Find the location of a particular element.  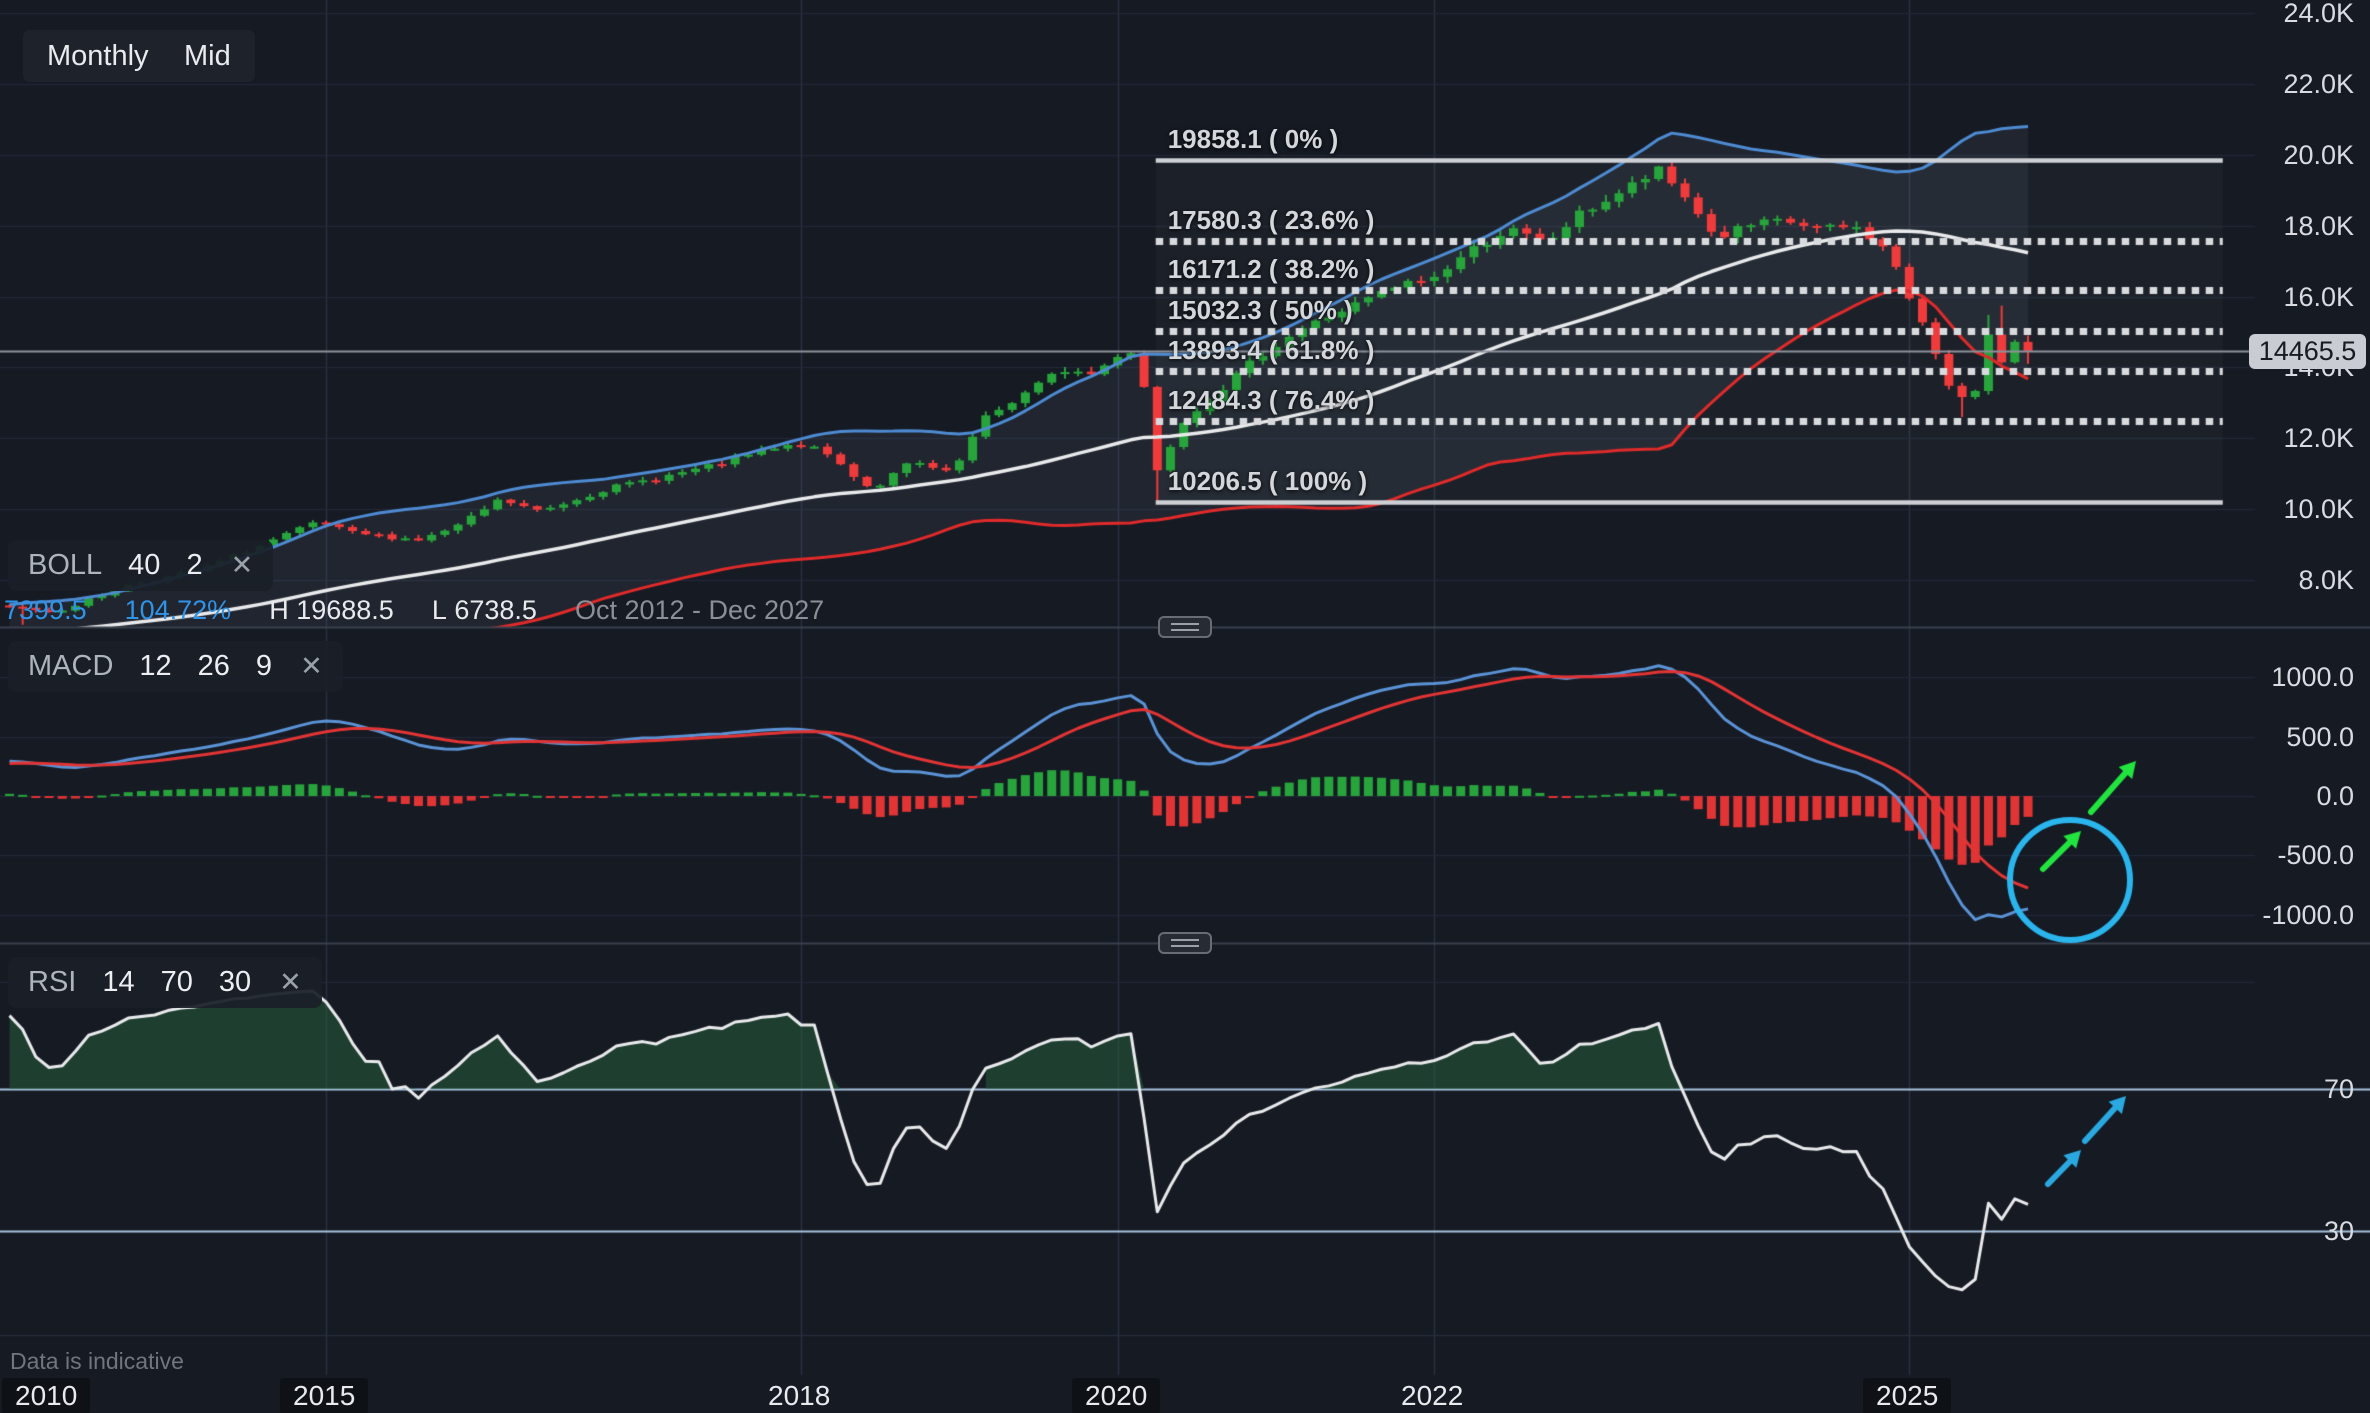

boll-name: BOLL is located at coordinates (65, 565).